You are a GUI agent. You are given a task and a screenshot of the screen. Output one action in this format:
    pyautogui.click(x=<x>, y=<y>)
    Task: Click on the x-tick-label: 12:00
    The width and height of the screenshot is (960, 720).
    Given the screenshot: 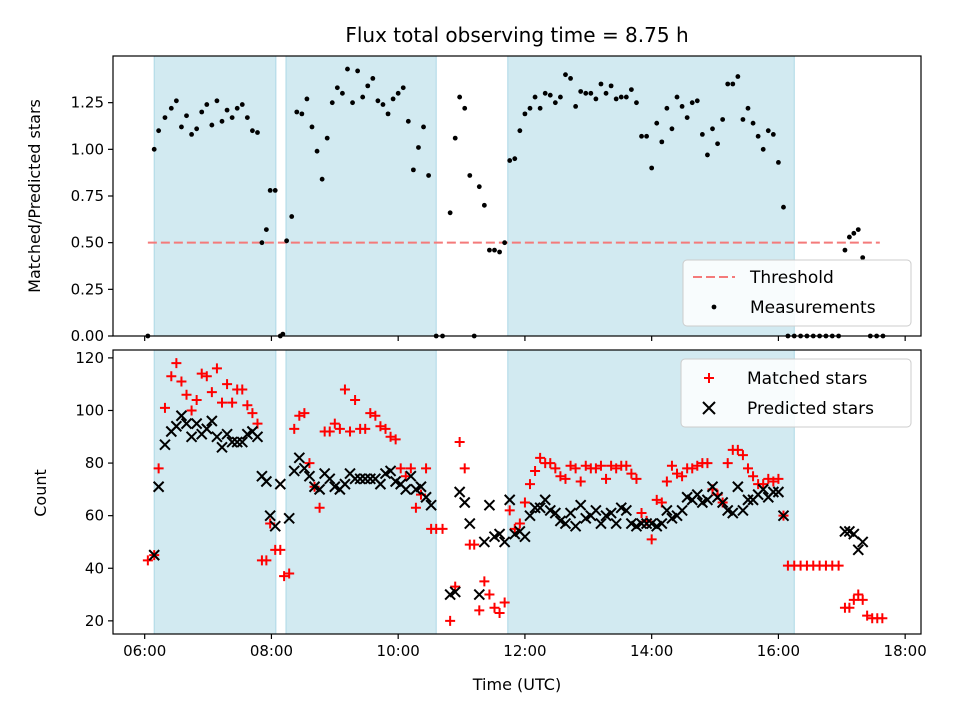 What is the action you would take?
    pyautogui.click(x=524, y=651)
    